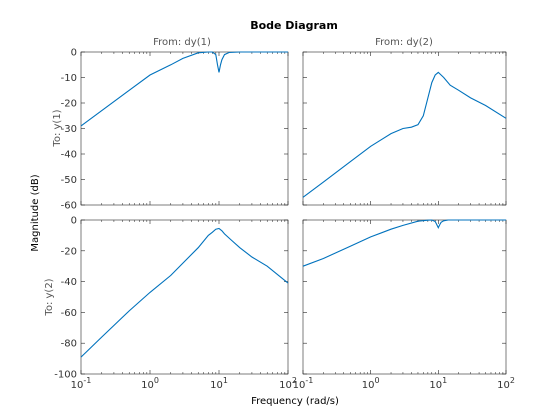 Image resolution: width=560 pixels, height=420 pixels. What do you see at coordinates (150, 383) in the screenshot?
I see `x-tick-label-r2-c1-1: 10⁰` at bounding box center [150, 383].